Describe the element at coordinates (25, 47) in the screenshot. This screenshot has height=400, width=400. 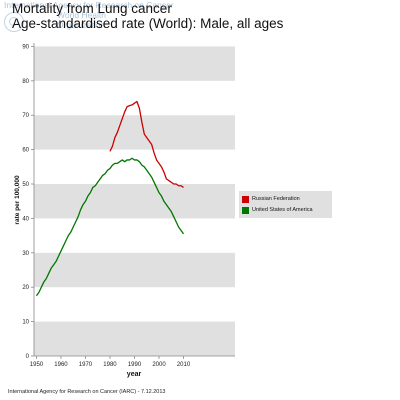
I see `y-tick-label: 90` at that location.